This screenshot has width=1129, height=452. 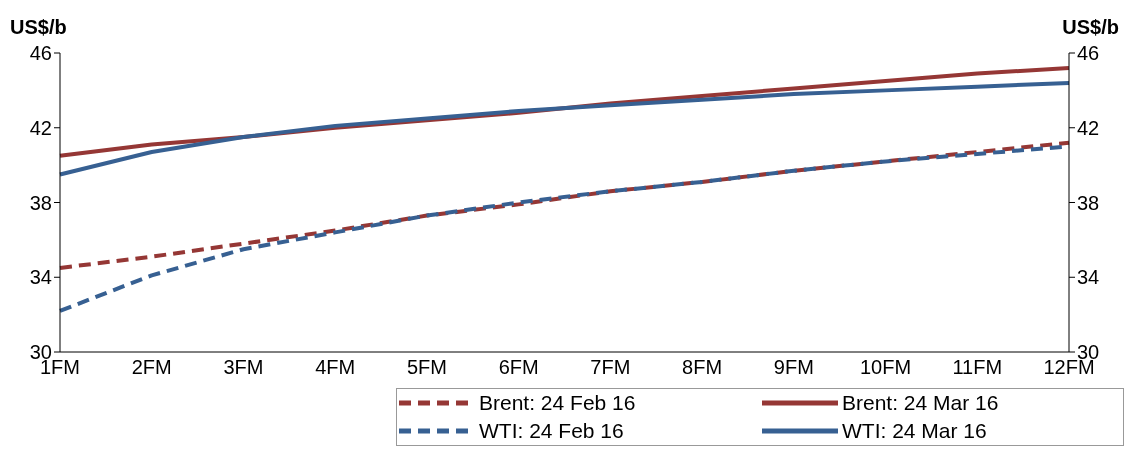 What do you see at coordinates (1090, 27) in the screenshot?
I see `y2-axis-title: US$/b` at bounding box center [1090, 27].